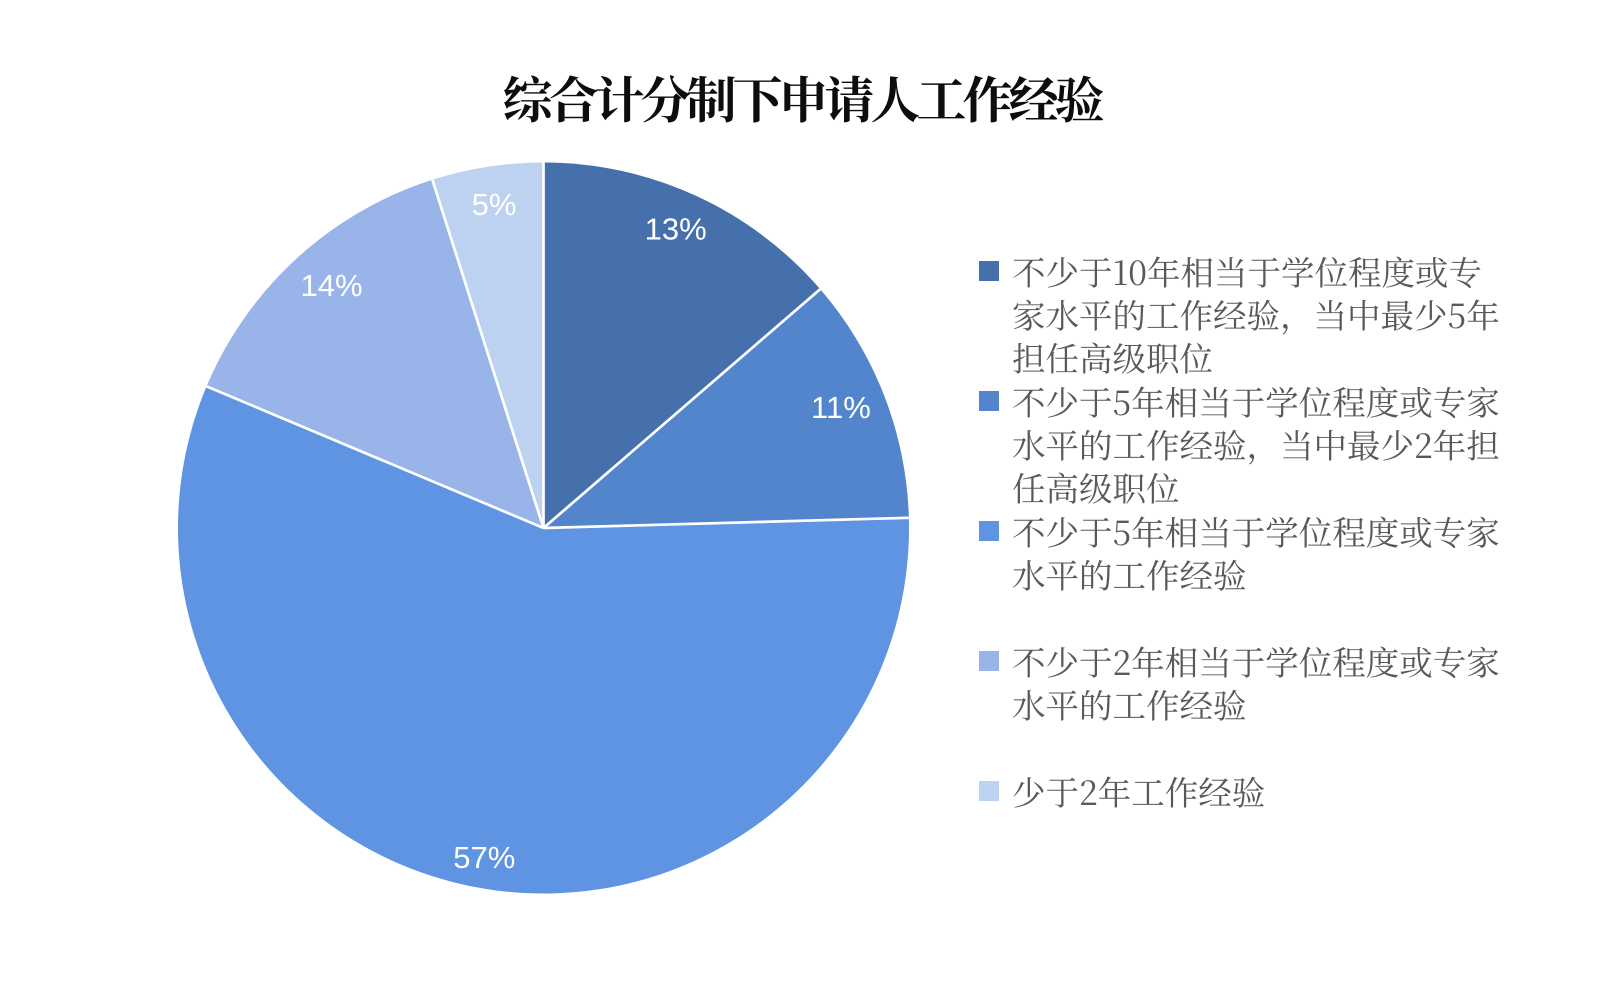  I want to click on svg-text: 5%, so click(494, 204).